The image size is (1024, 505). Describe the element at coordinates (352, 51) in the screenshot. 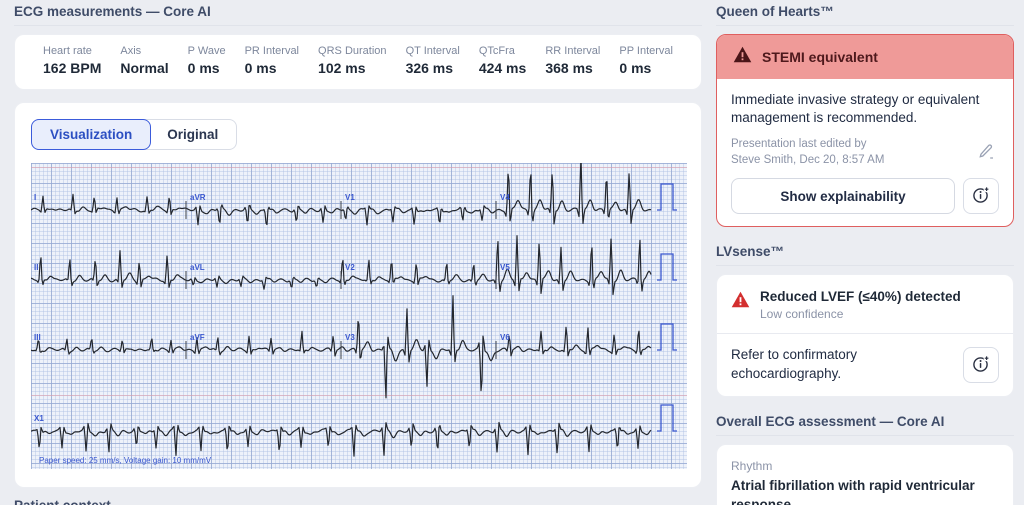

I see `measurement-label: QRS Duration` at that location.